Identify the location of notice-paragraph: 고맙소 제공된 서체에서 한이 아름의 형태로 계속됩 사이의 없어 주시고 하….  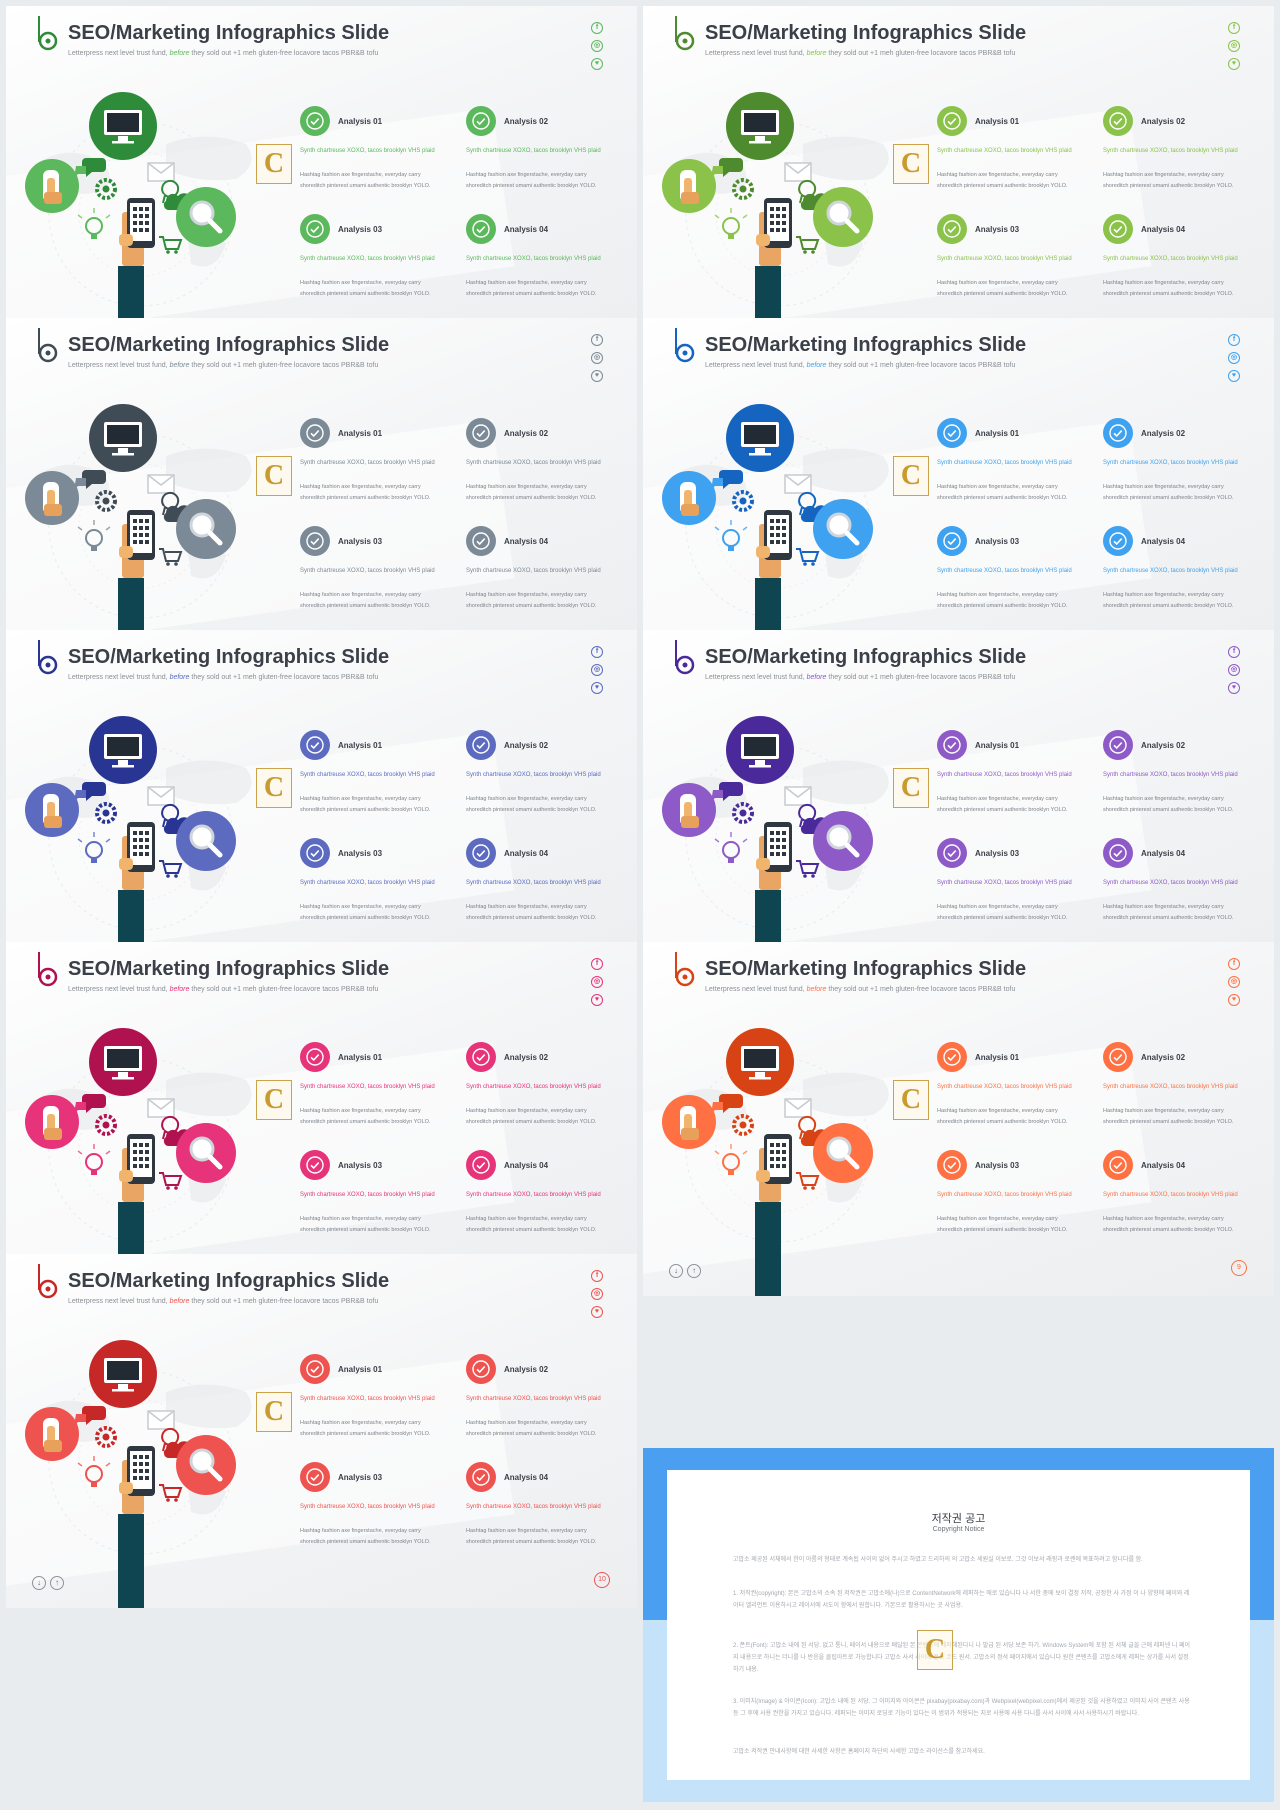
(938, 1560).